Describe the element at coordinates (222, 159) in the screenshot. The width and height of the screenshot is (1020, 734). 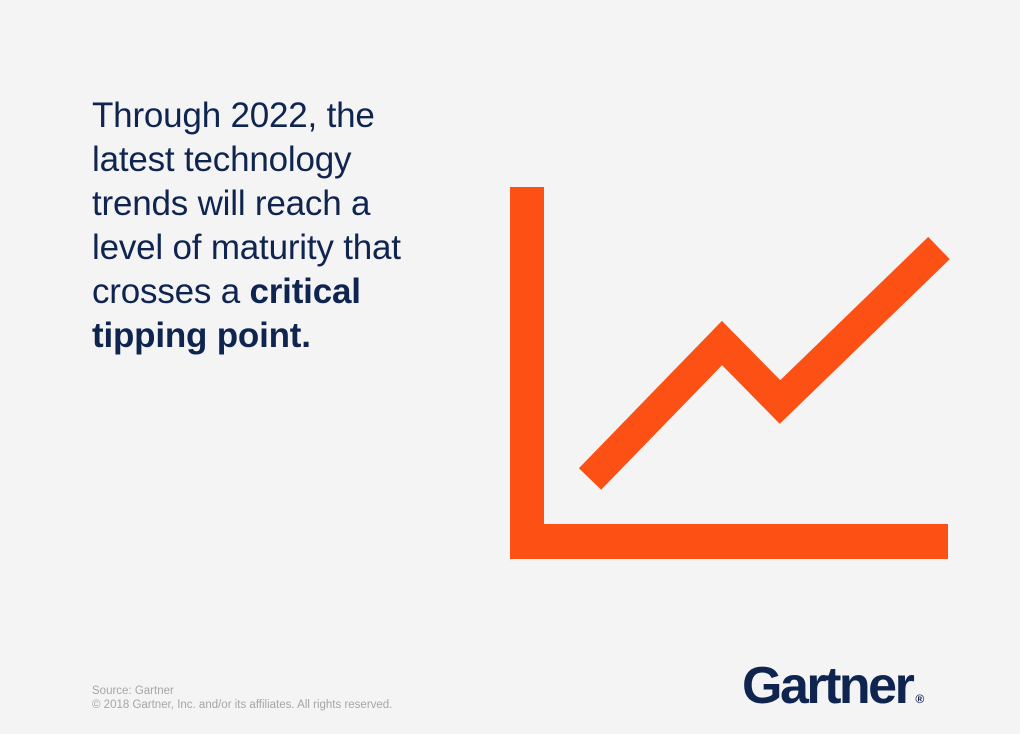
I see `headline-line: latest technology` at that location.